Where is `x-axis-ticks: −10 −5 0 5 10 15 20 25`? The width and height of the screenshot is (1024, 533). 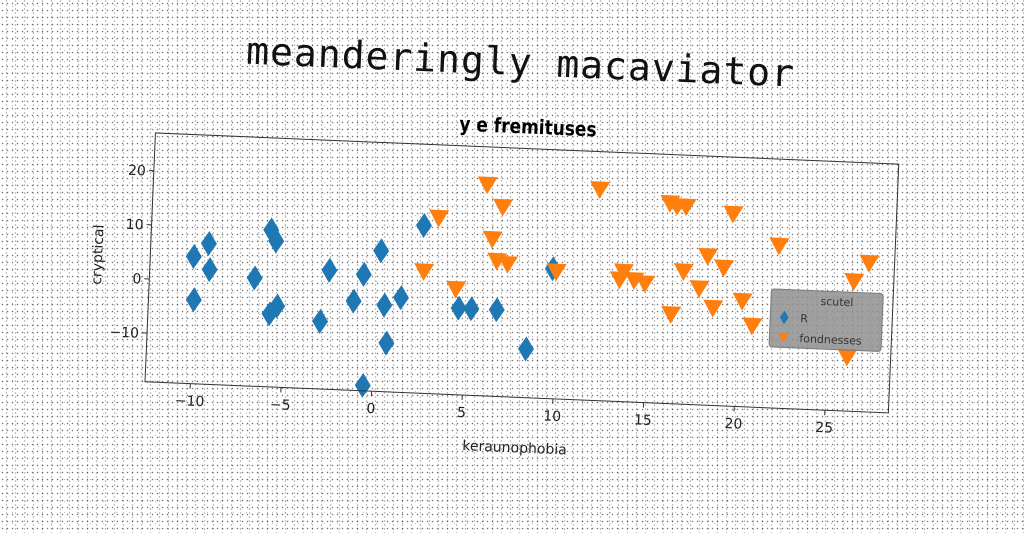 x-axis-ticks: −10 −5 0 5 10 15 20 25 is located at coordinates (503, 410).